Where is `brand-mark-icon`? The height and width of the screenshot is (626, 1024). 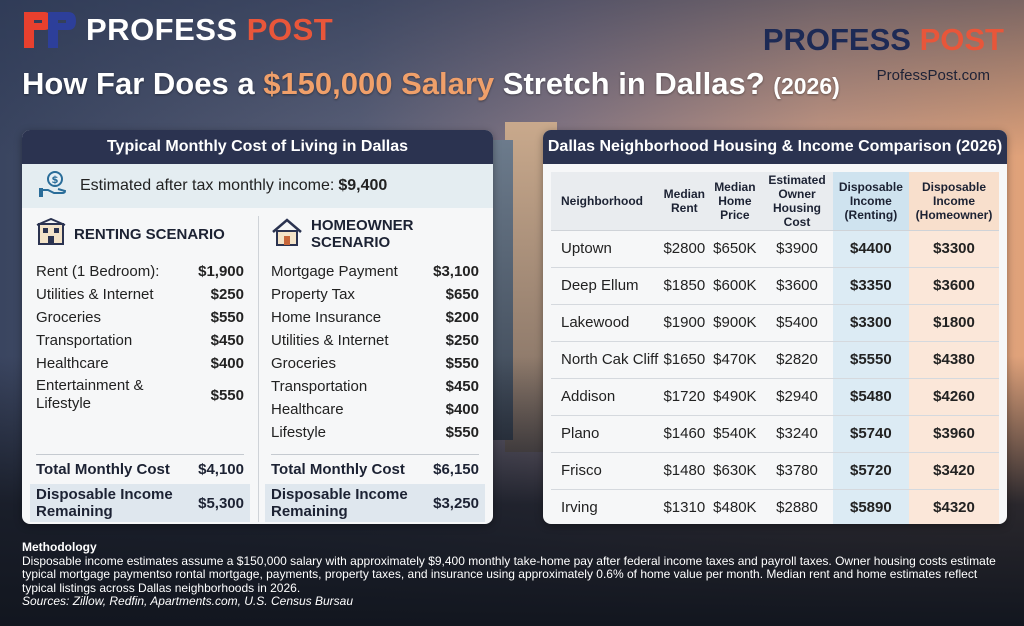
brand-mark-icon is located at coordinates (50, 30).